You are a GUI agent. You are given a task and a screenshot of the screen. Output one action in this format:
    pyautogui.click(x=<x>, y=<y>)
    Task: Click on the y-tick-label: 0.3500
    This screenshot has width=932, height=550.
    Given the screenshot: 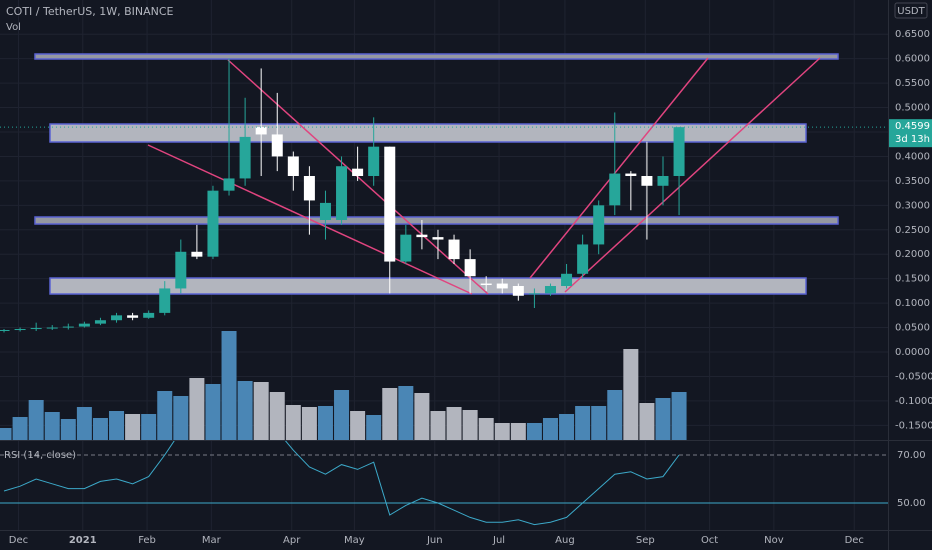 What is the action you would take?
    pyautogui.click(x=912, y=181)
    